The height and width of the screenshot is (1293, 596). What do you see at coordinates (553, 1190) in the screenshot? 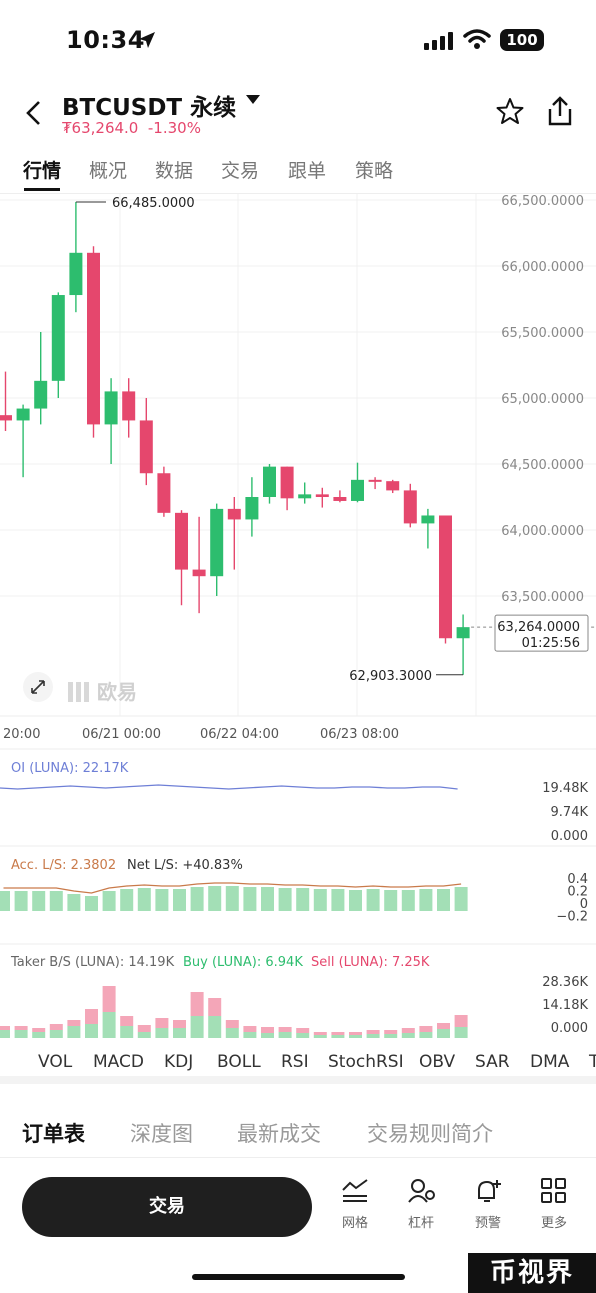
I see `more-grid-icon` at bounding box center [553, 1190].